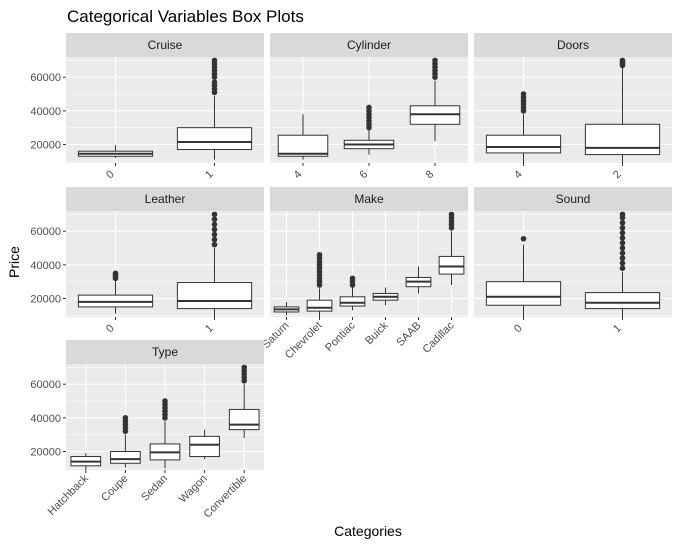 The width and height of the screenshot is (679, 546). I want to click on box-type-sedan, so click(165, 433).